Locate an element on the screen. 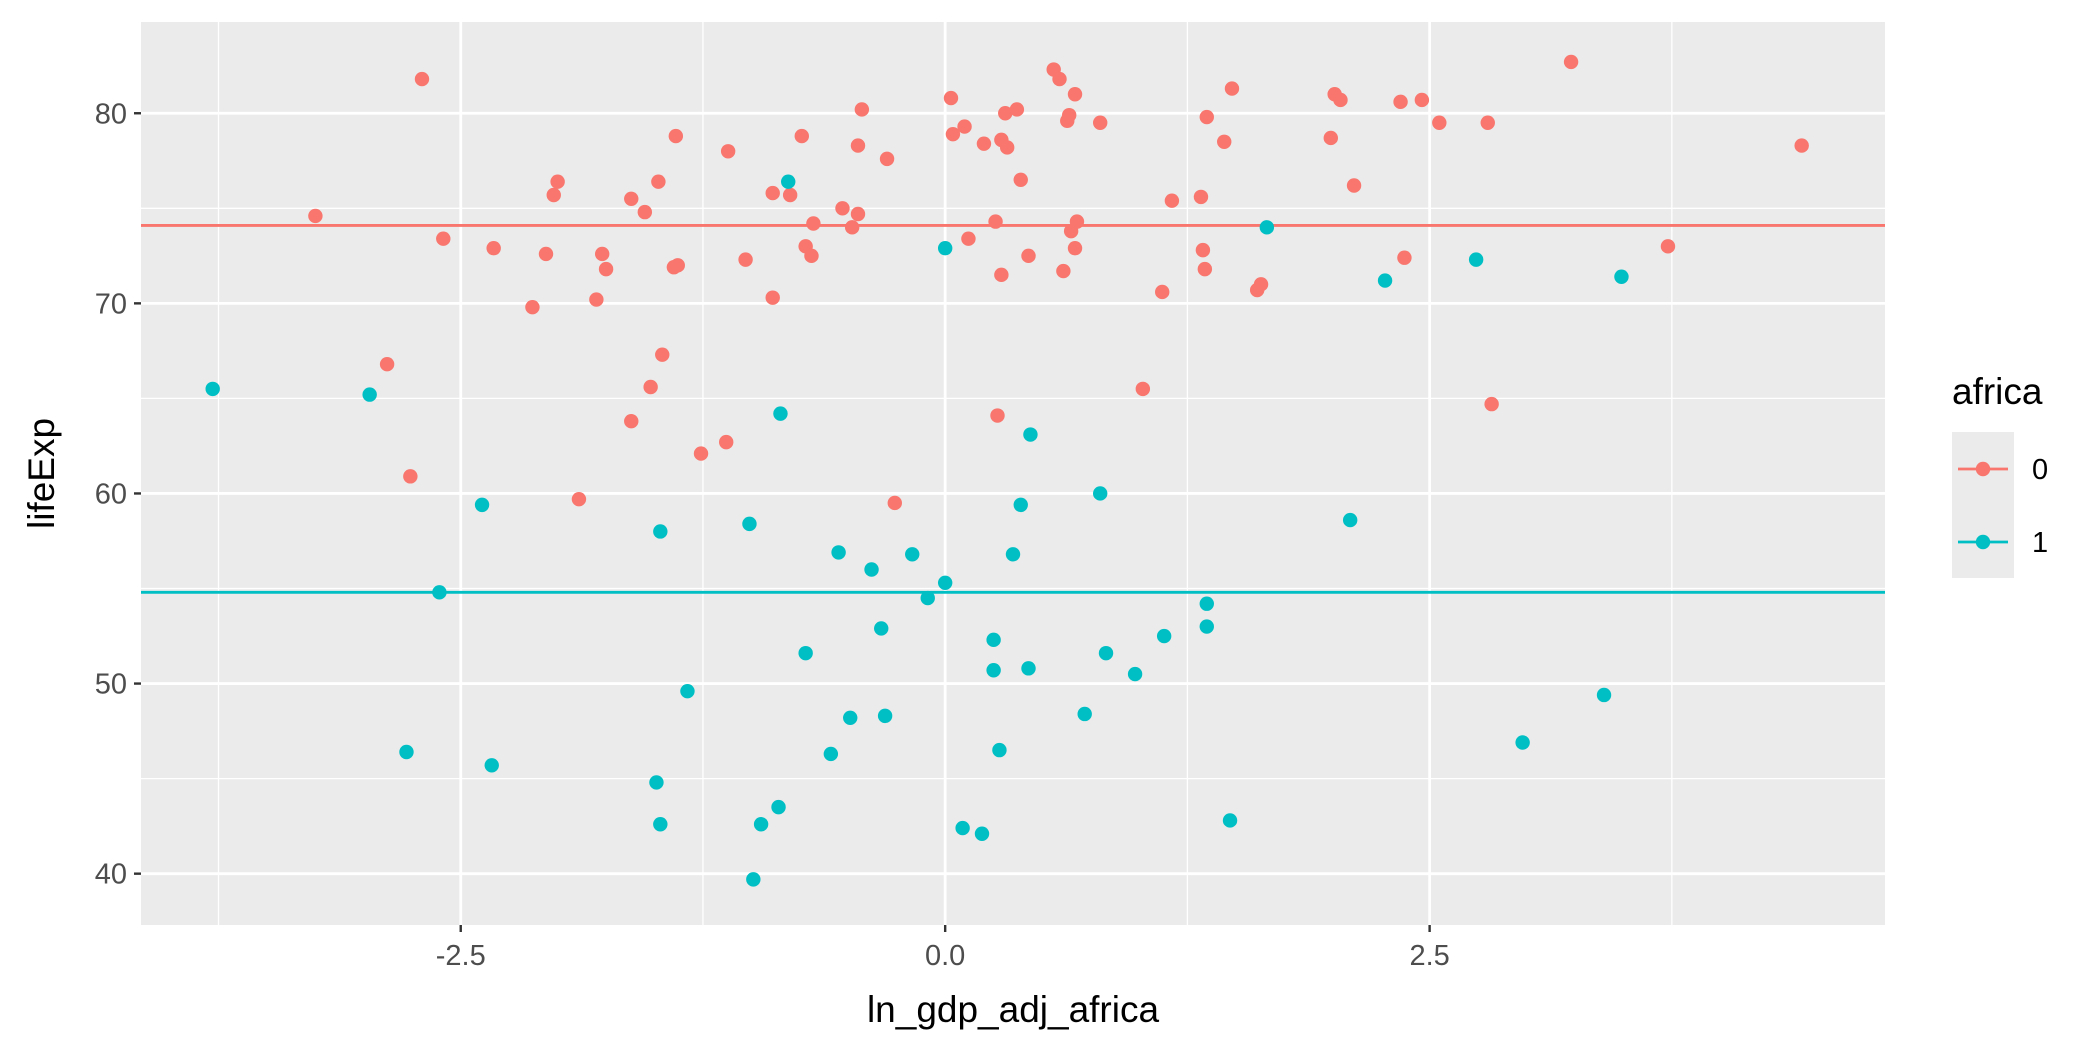  x-tick-label: -2.5 is located at coordinates (461, 956).